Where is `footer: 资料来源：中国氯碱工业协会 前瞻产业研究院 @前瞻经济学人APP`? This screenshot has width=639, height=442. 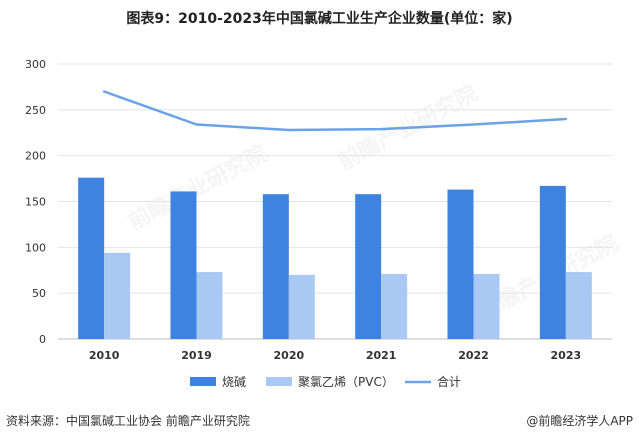
footer: 资料来源：中国氯碱工业协会 前瞻产业研究院 @前瞻经济学人APP is located at coordinates (319, 422).